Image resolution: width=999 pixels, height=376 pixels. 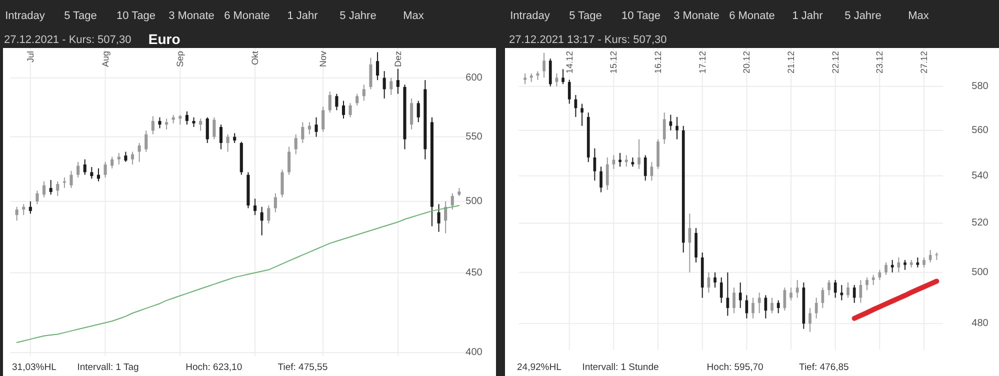 What do you see at coordinates (68, 40) in the screenshot?
I see `chart-title: 27.12.2021 - Kurs: 507,30` at bounding box center [68, 40].